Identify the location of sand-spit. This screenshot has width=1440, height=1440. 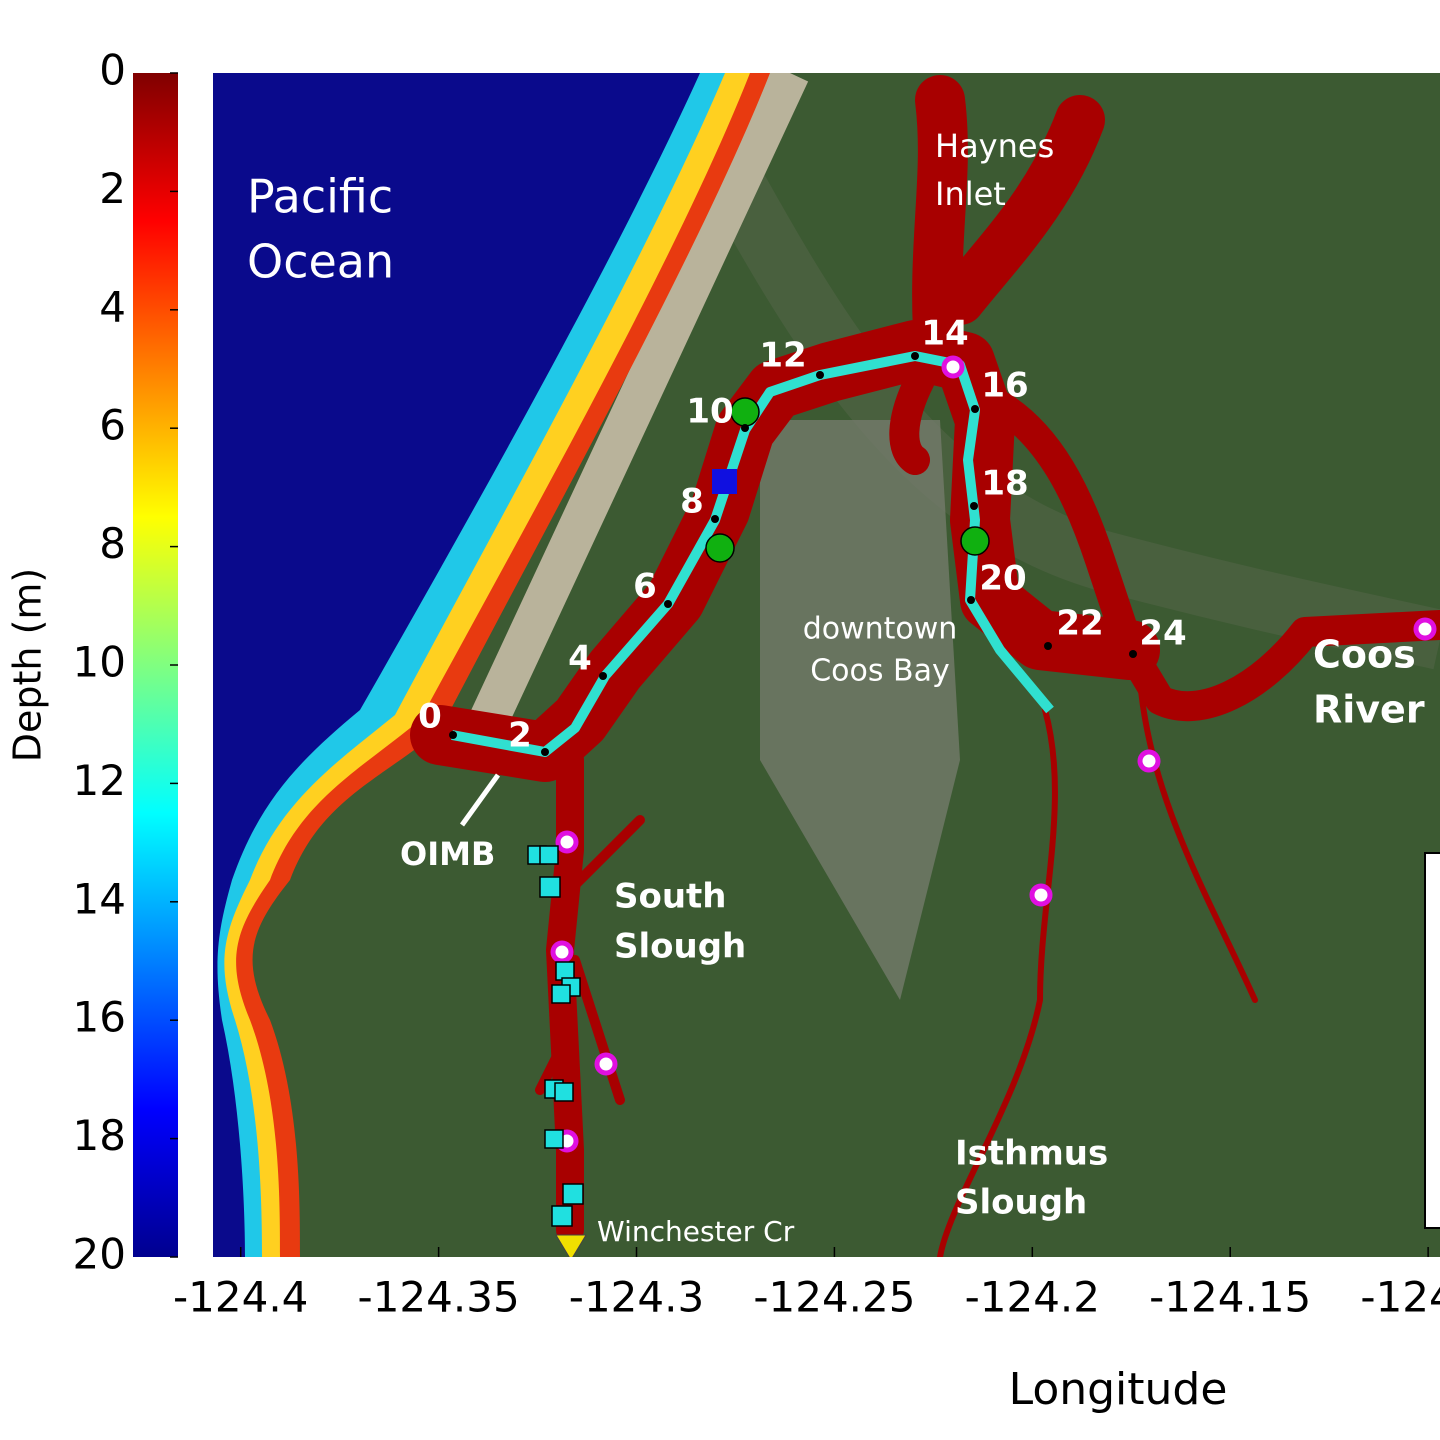
(630, 421).